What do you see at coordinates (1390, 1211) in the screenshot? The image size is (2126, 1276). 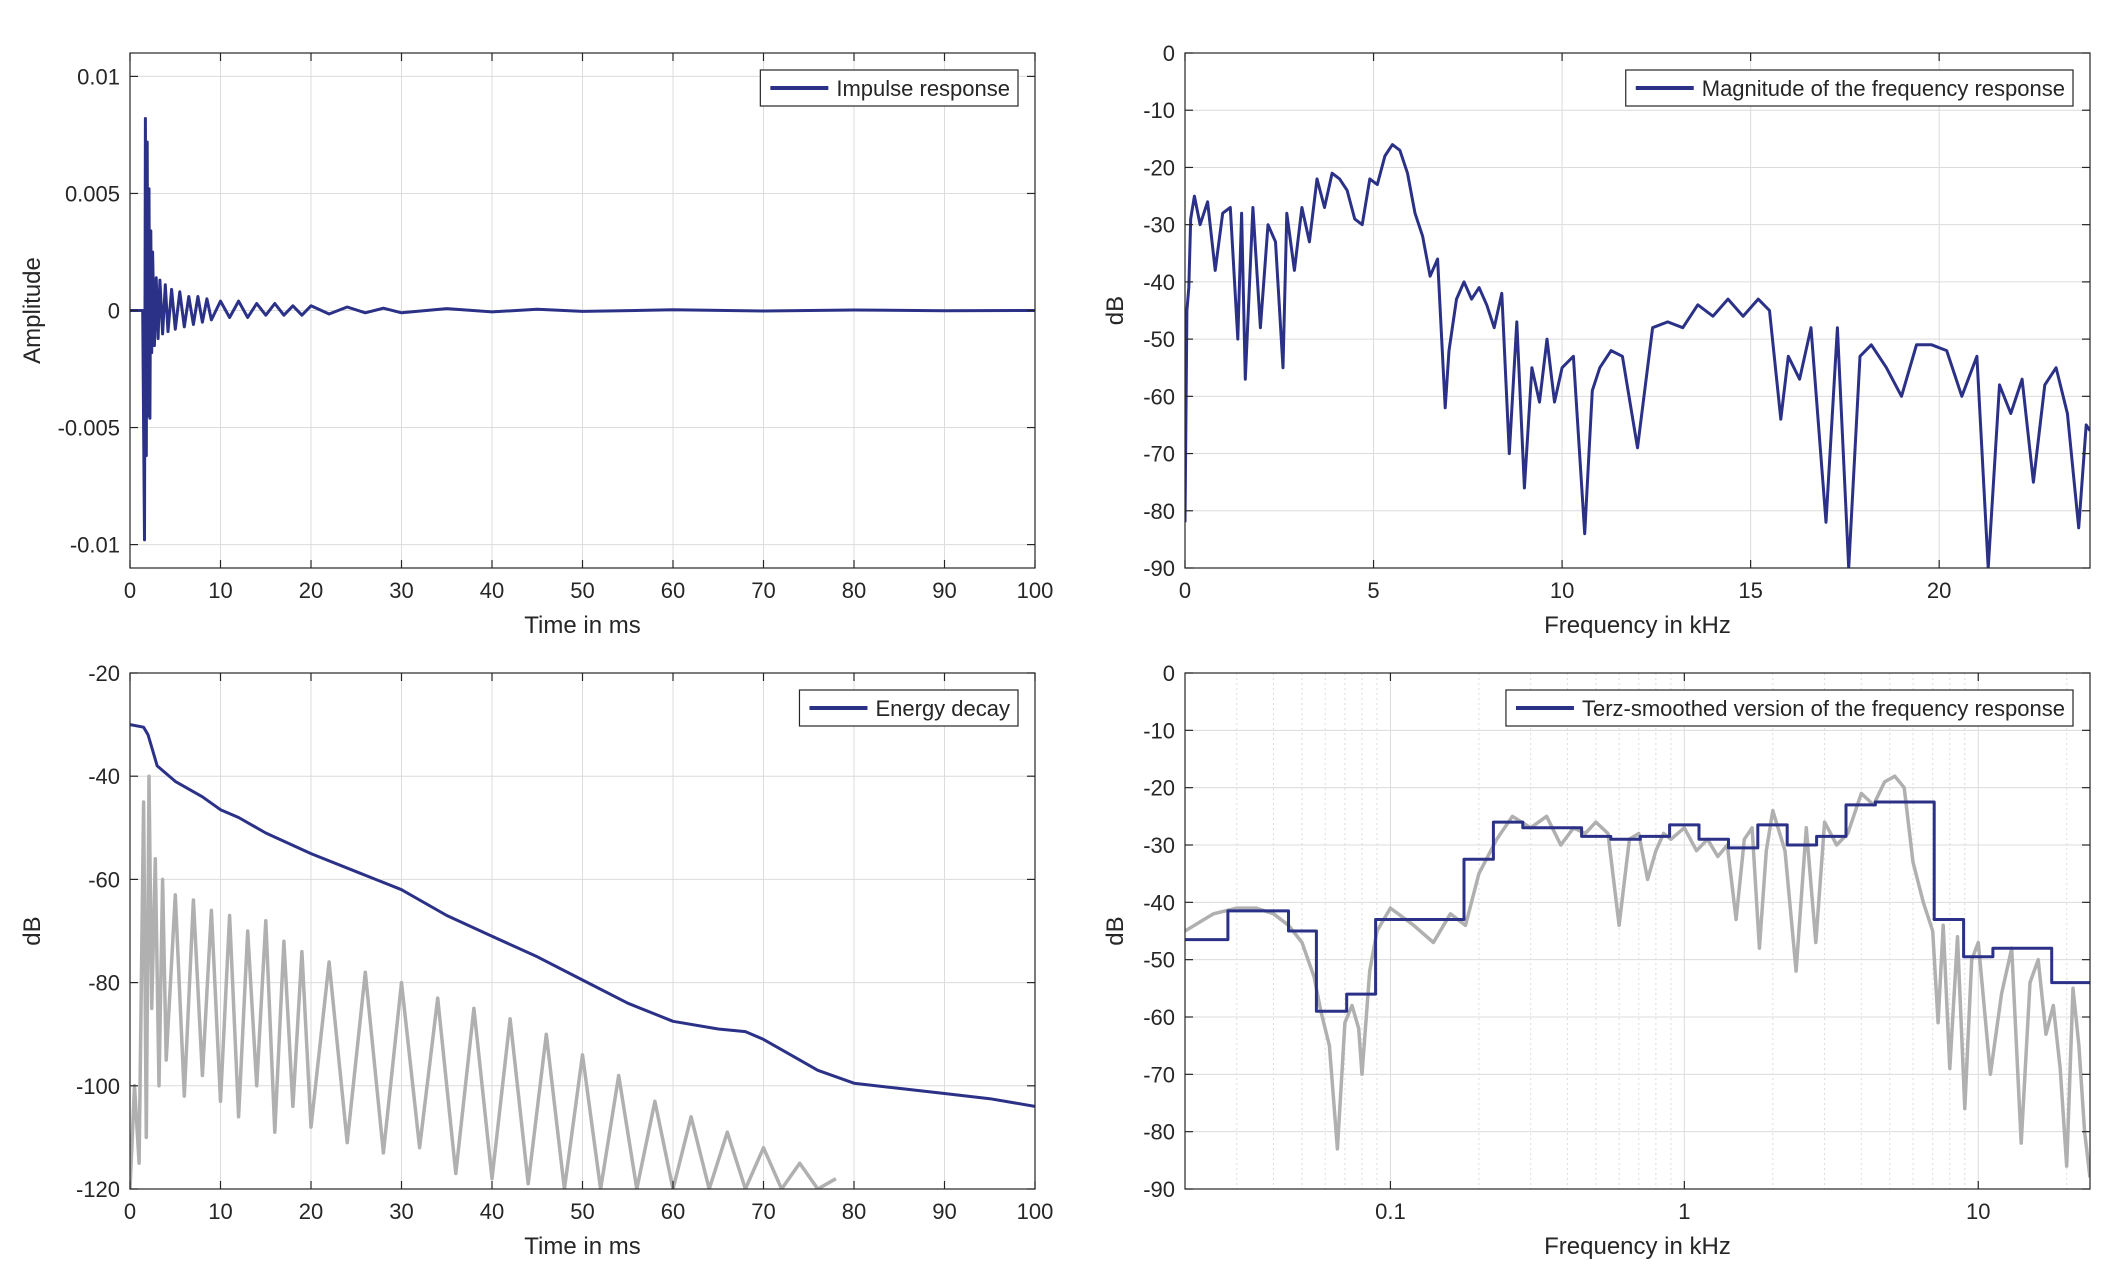 I see `x-tick-label: 0.1` at bounding box center [1390, 1211].